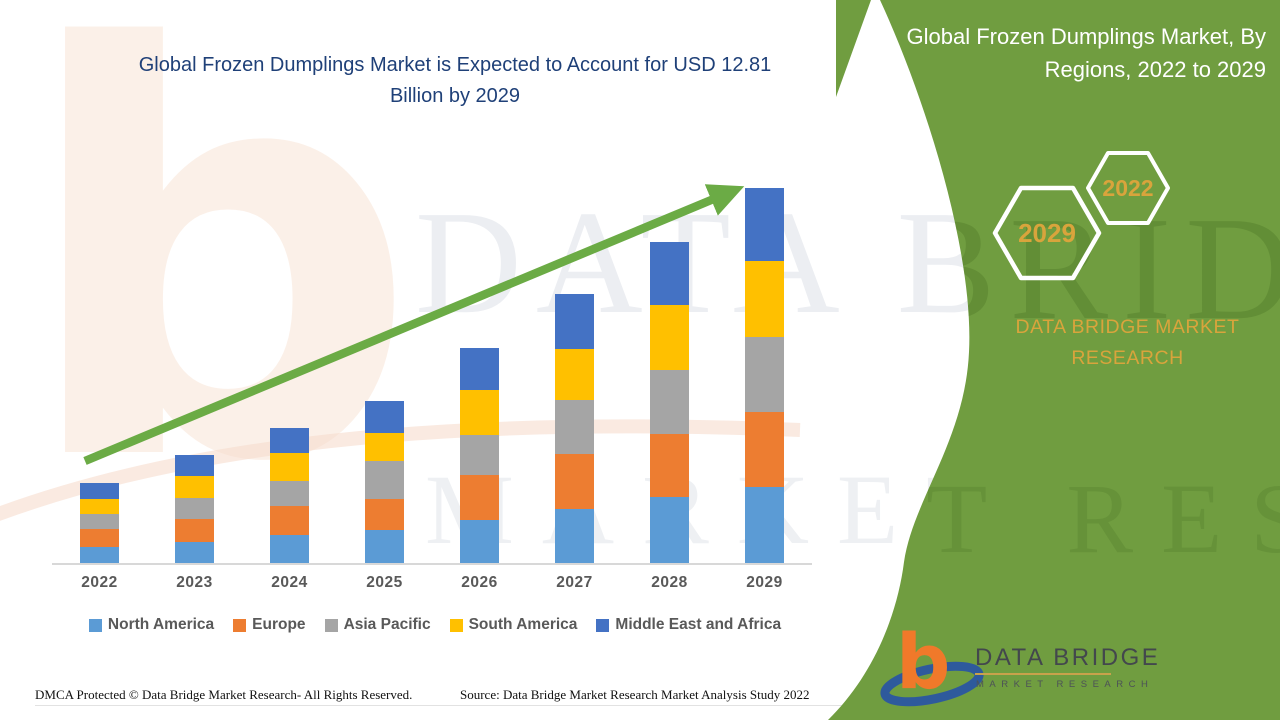 This screenshot has width=1280, height=720. I want to click on legend-label: Middle East and Africa, so click(698, 624).